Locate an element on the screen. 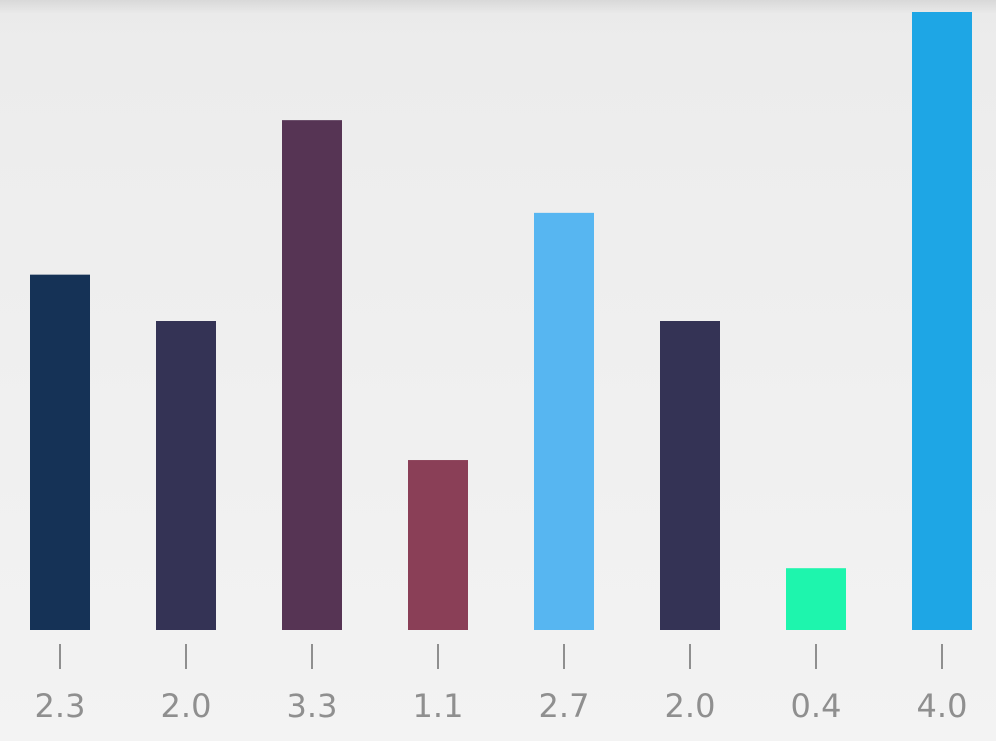 Image resolution: width=996 pixels, height=741 pixels. x-tick-label-1: 2.3 is located at coordinates (60, 706).